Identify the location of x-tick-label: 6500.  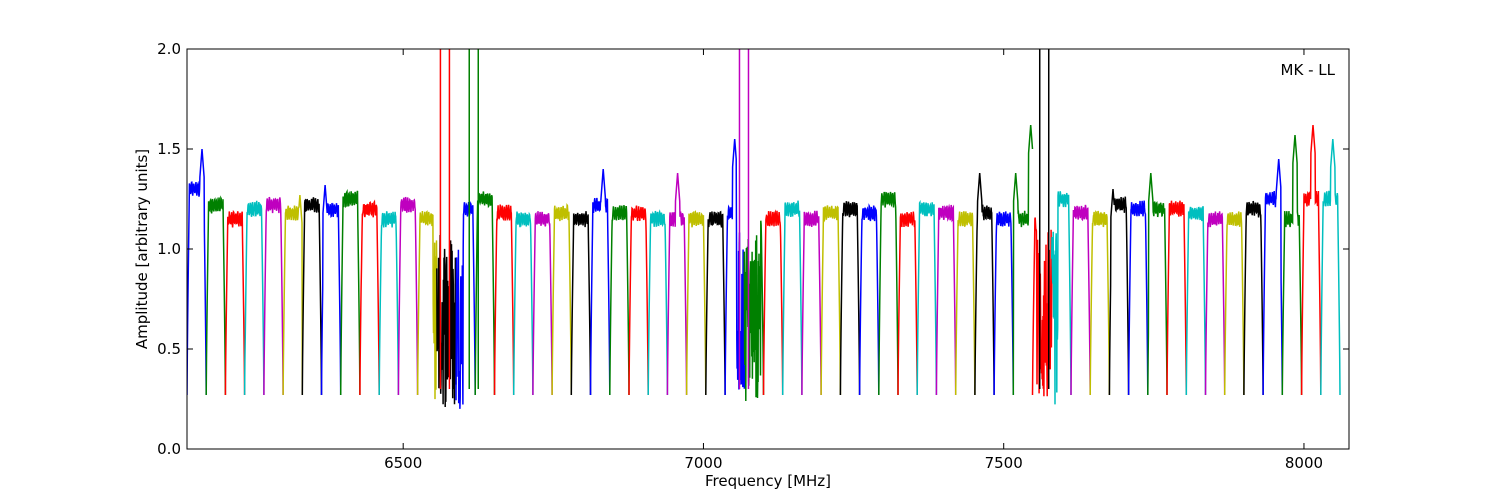
(403, 463).